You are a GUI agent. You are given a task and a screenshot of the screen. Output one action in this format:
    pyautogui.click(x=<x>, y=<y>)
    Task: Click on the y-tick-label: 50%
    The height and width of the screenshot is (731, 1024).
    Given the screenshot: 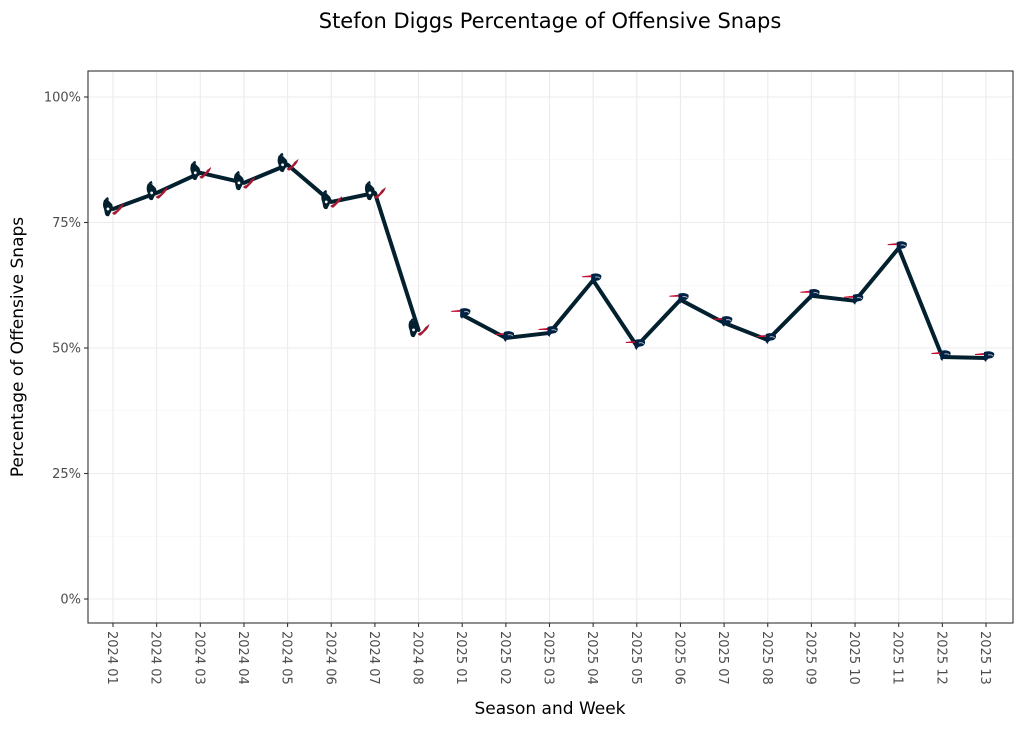 What is the action you would take?
    pyautogui.click(x=66, y=349)
    